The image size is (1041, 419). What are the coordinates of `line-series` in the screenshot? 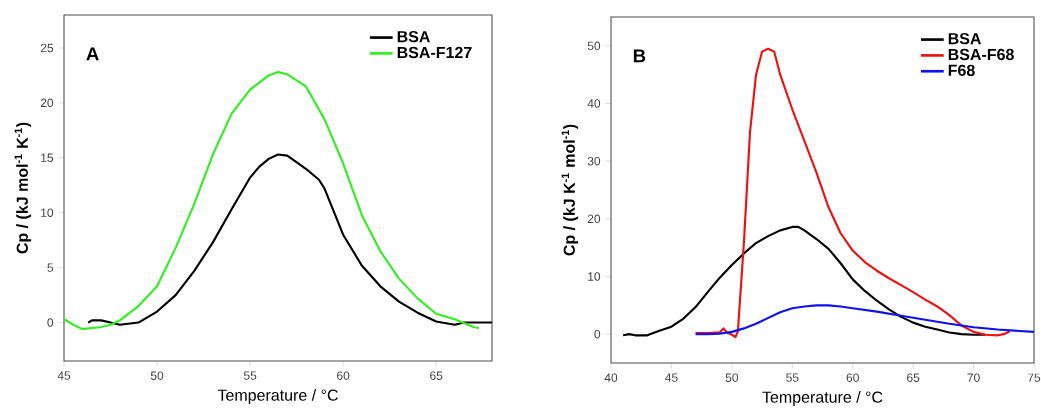 It's located at (804, 281).